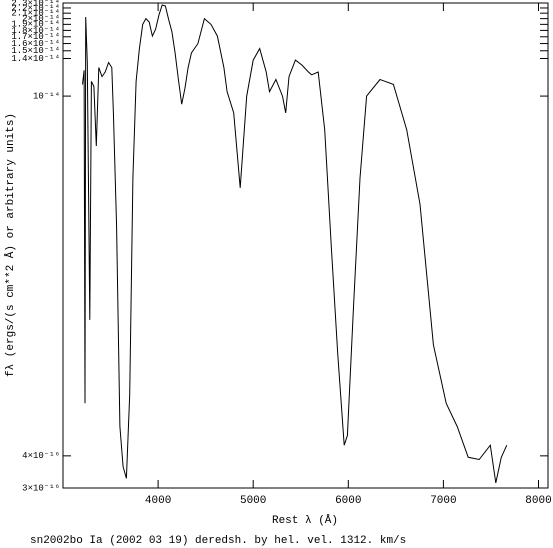  Describe the element at coordinates (41, 456) in the screenshot. I see `y-tick-label: 4×10⁻¹⁶` at that location.